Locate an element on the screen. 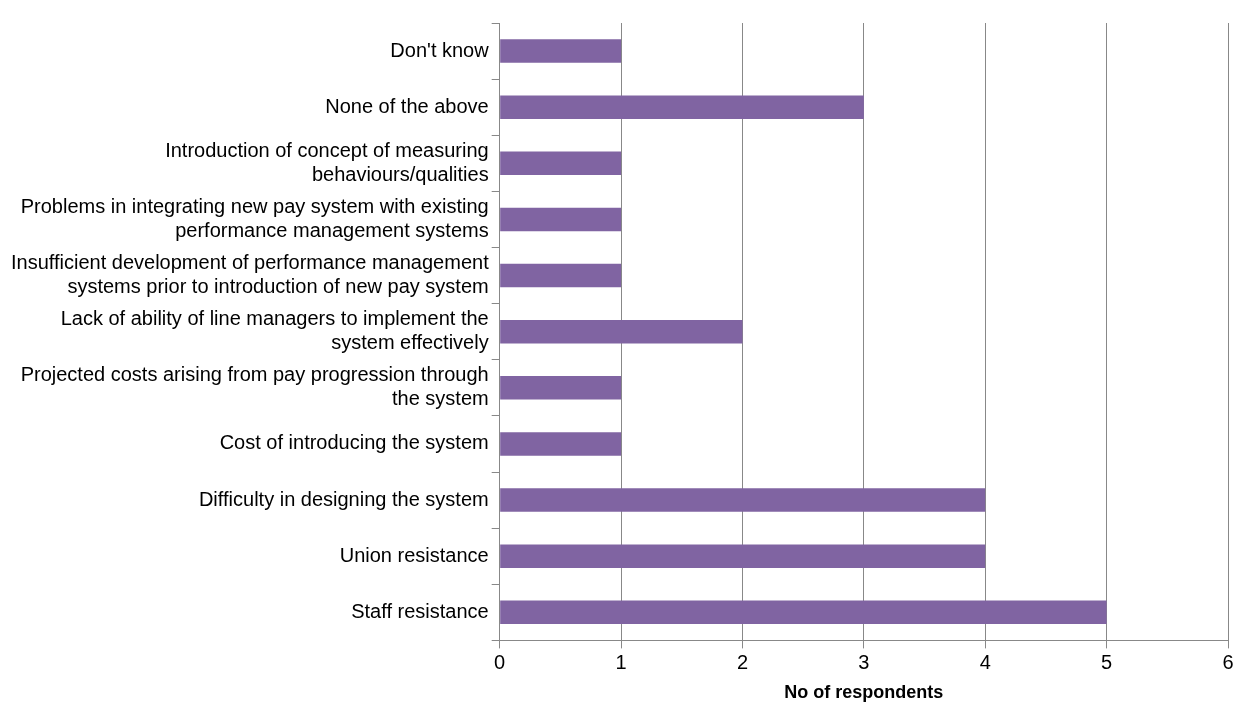 This screenshot has height=720, width=1257. y-tick-label: Insufficient development of performance management systems prior to introduction of new pay system is located at coordinates (250, 274).